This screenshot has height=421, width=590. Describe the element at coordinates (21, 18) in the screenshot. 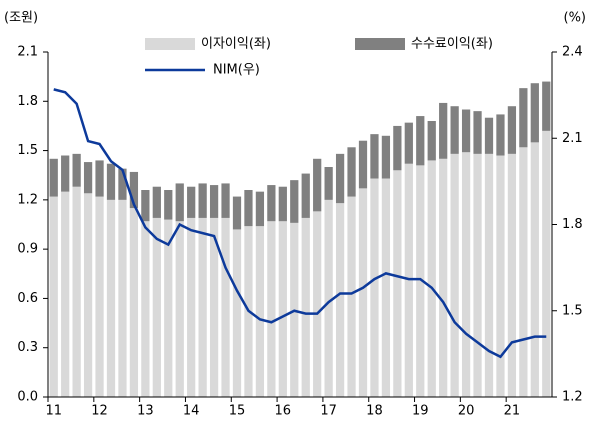

I see `y-axis-label: (조원)` at that location.